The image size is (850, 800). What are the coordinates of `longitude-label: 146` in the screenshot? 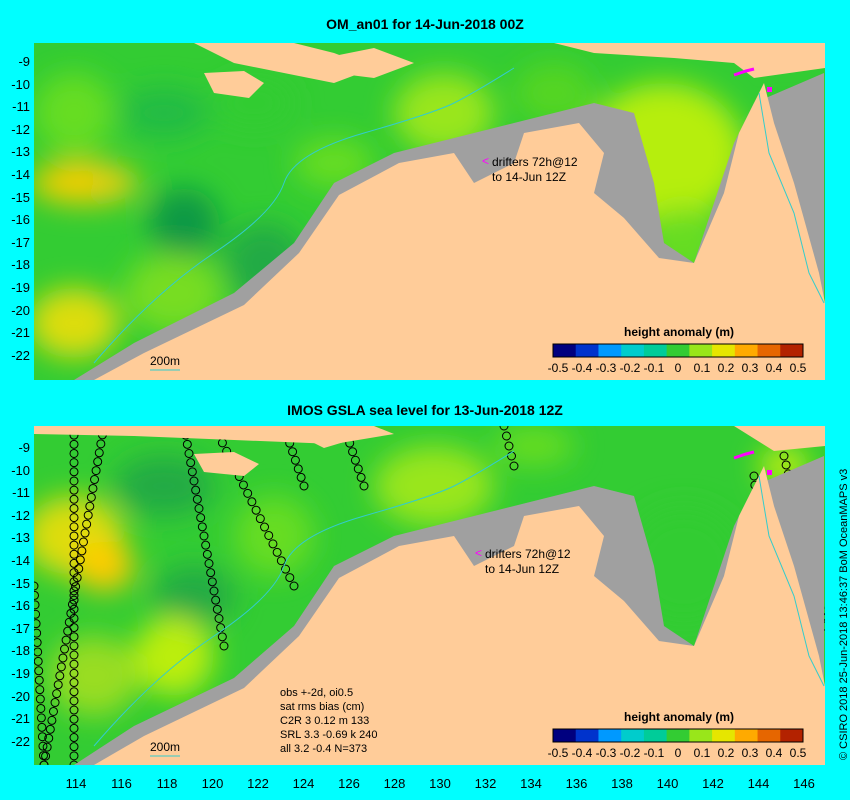 It's located at (804, 783).